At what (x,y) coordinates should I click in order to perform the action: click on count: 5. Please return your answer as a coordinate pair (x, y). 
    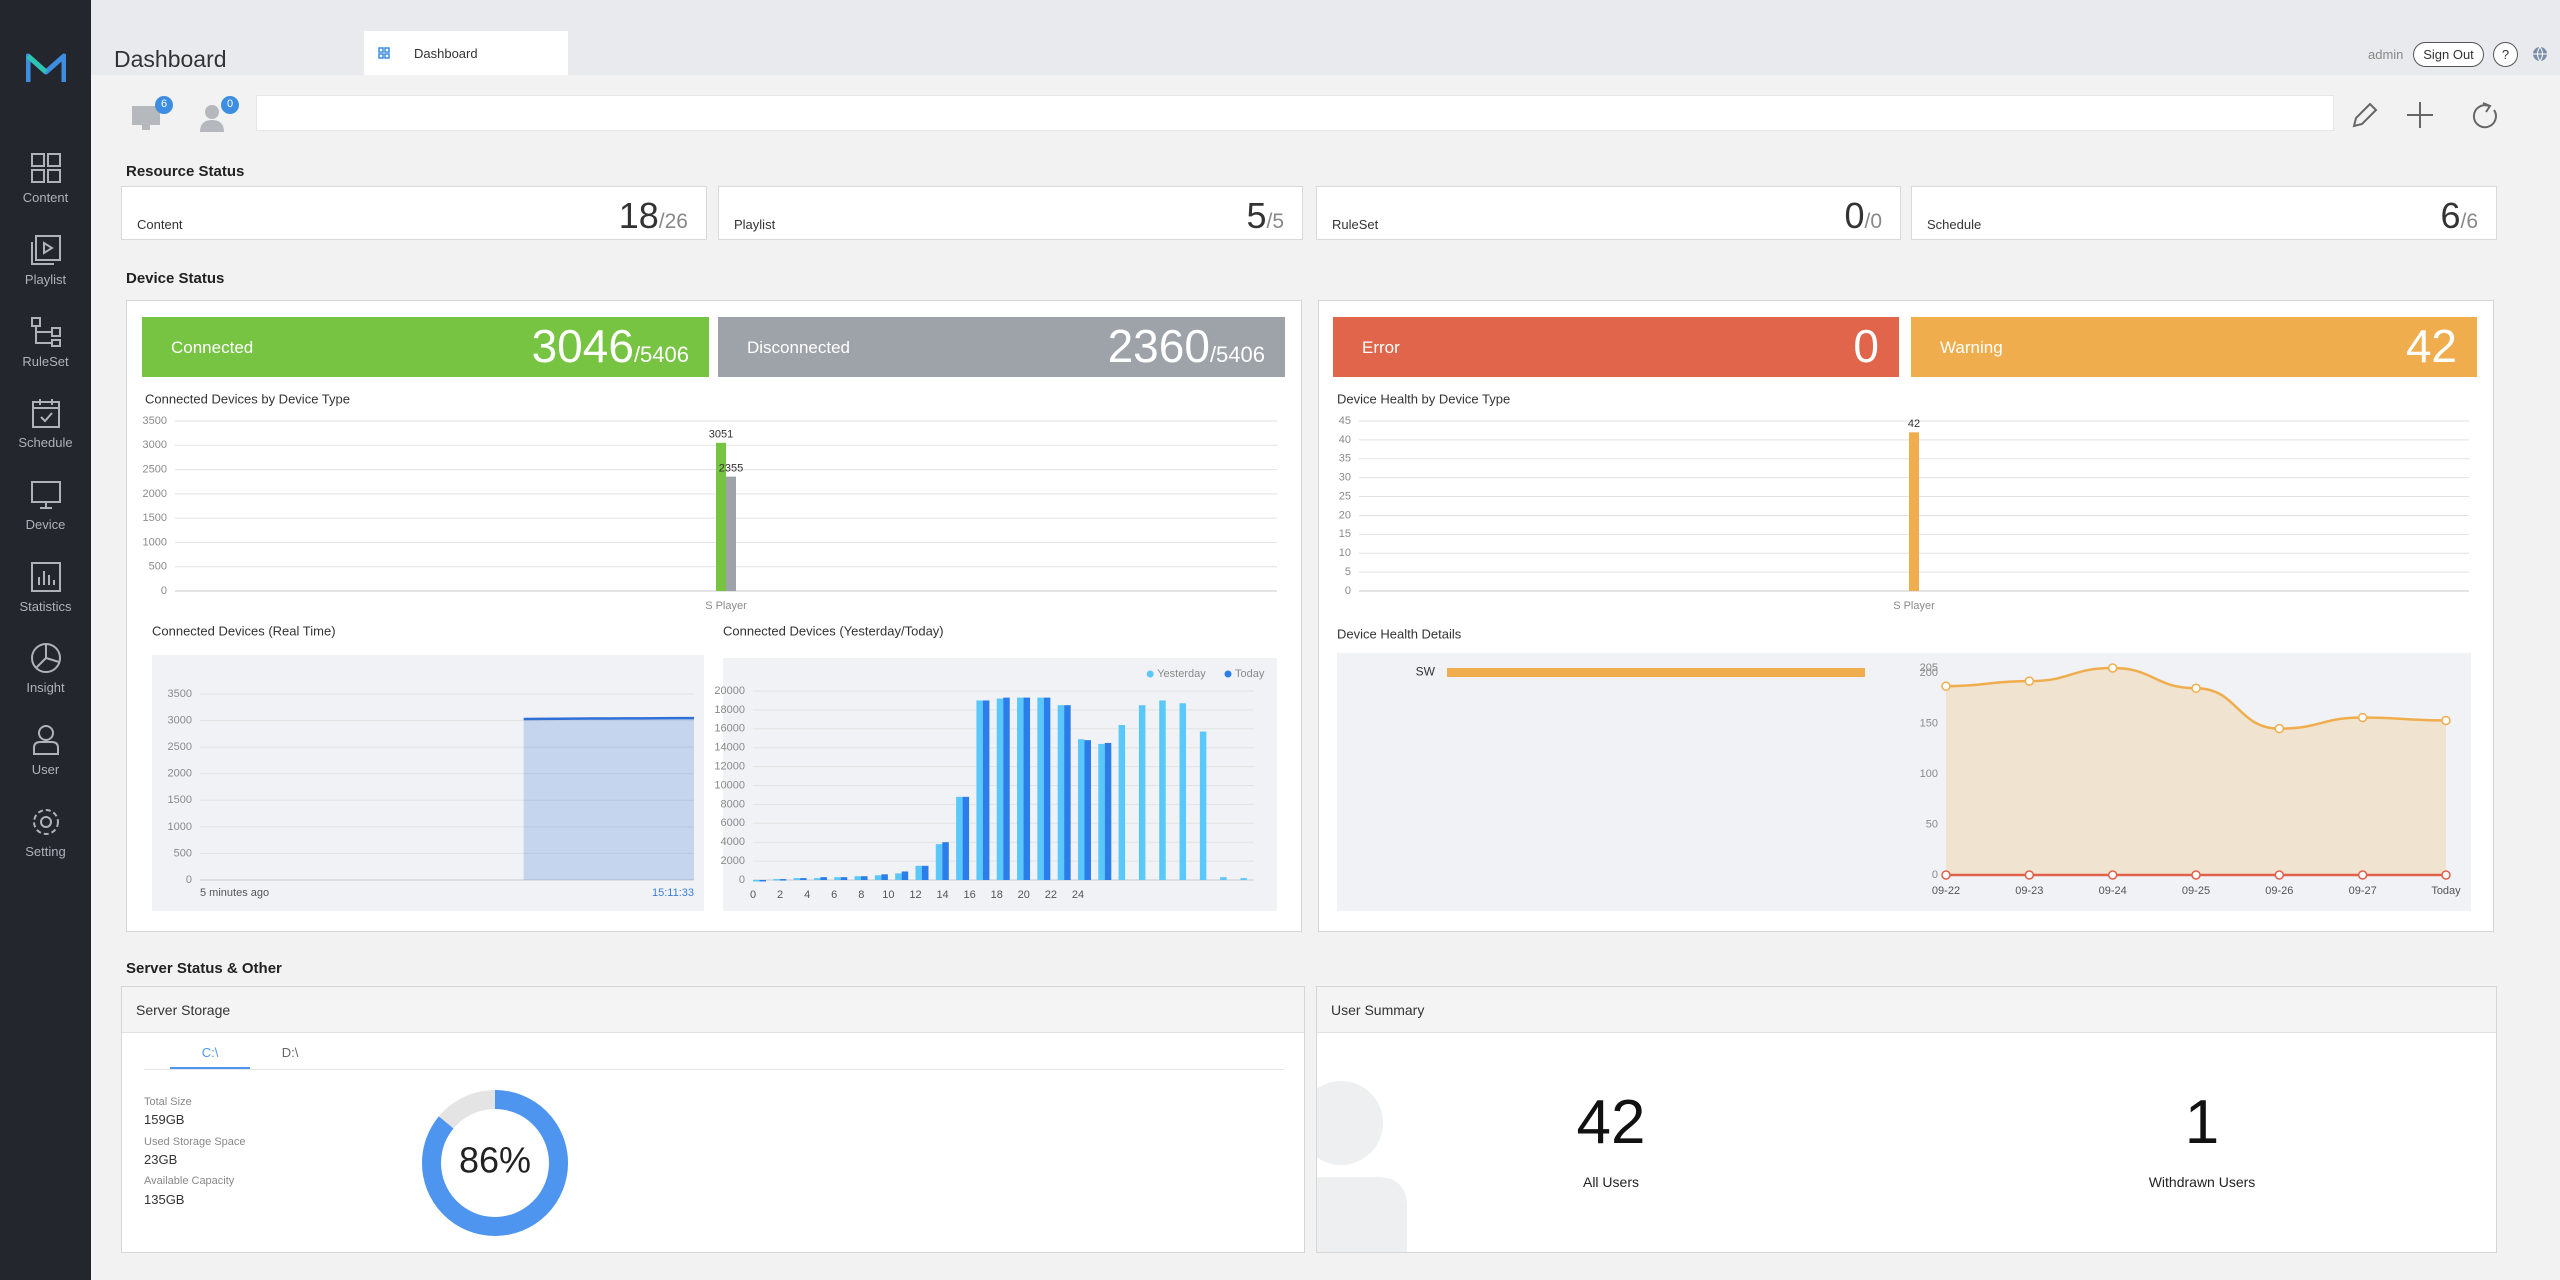
    Looking at the image, I should click on (1256, 215).